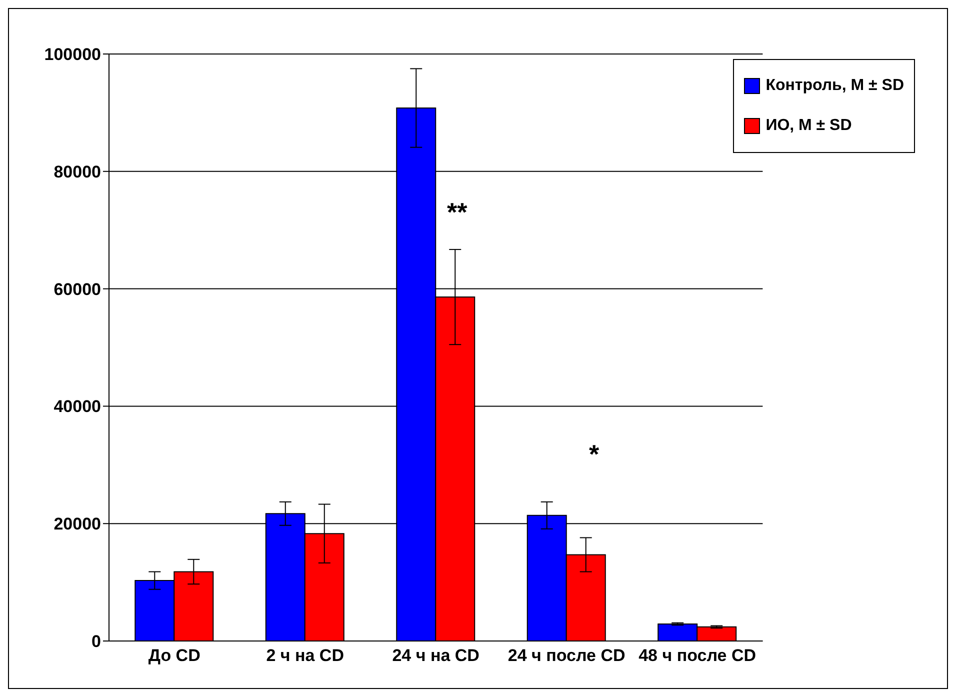 This screenshot has width=954, height=695. I want to click on y-tick-label: 40000, so click(77, 406).